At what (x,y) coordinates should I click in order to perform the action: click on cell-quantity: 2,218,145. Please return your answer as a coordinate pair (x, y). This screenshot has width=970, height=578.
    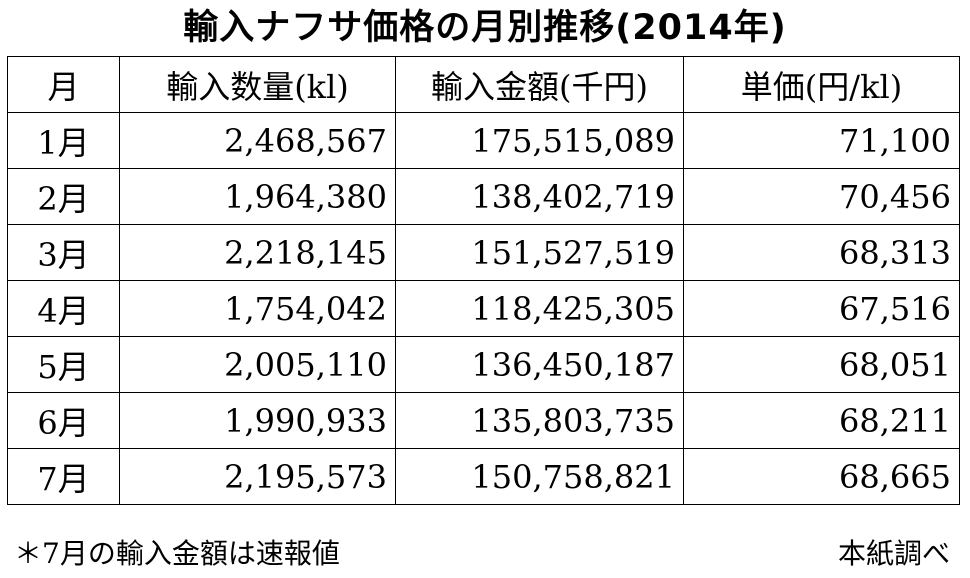
    Looking at the image, I should click on (257, 252).